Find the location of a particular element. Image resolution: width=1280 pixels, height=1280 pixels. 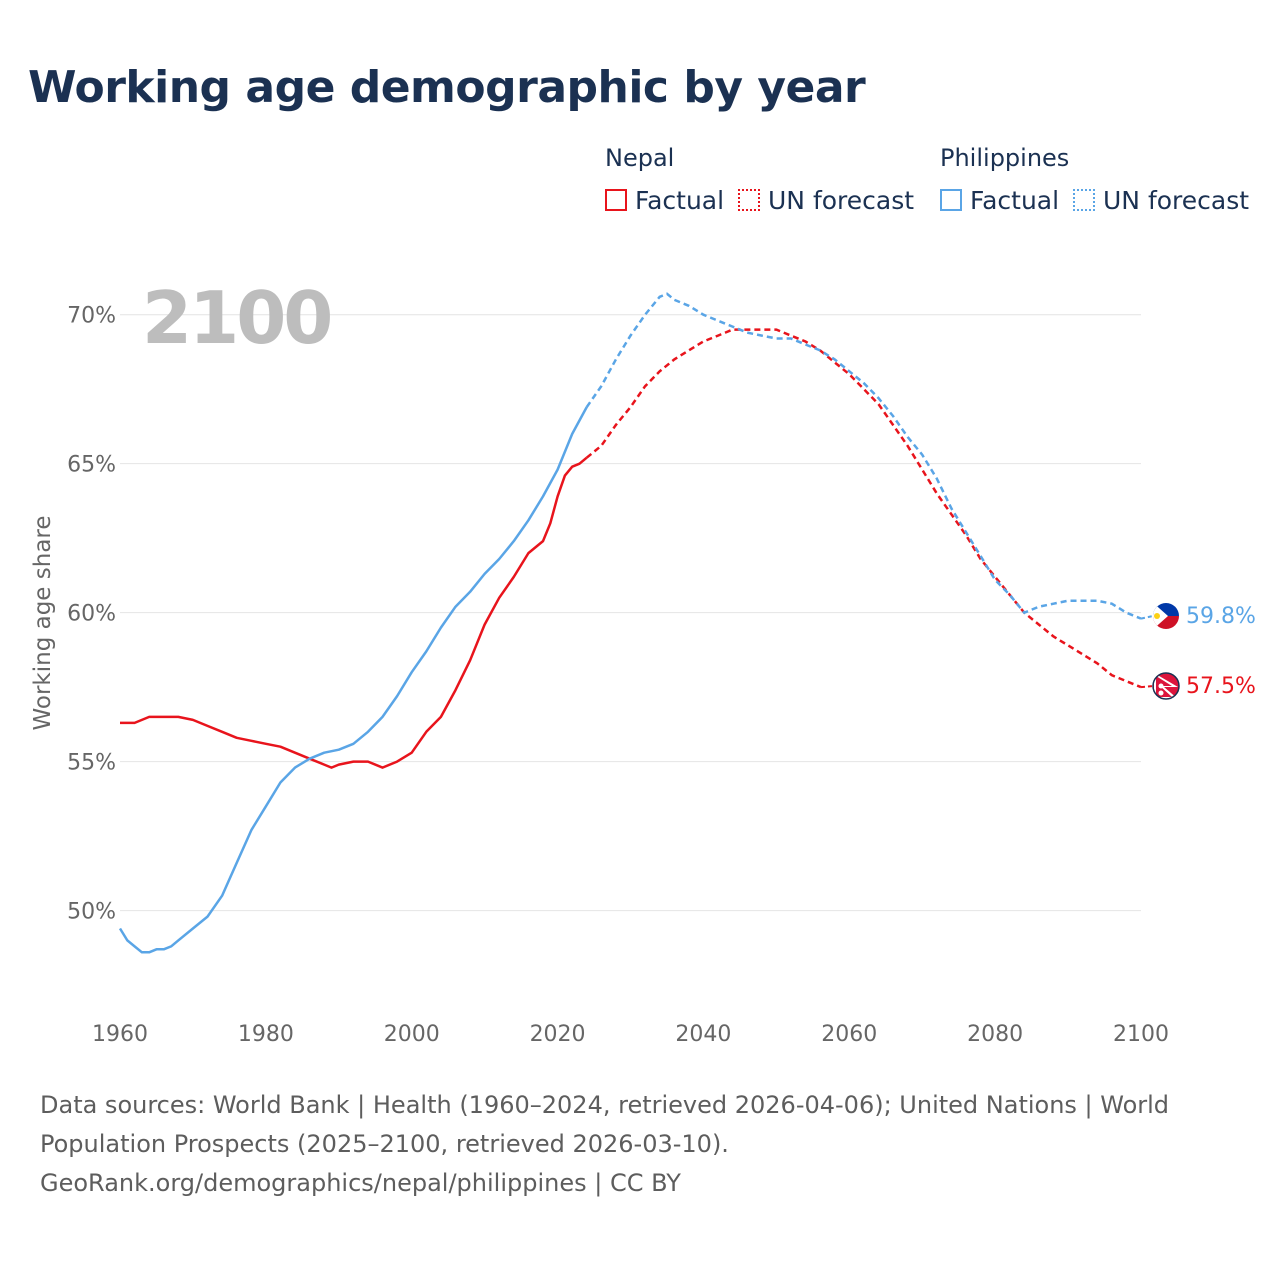

end-label-philippines: 59.8% is located at coordinates (1221, 616).